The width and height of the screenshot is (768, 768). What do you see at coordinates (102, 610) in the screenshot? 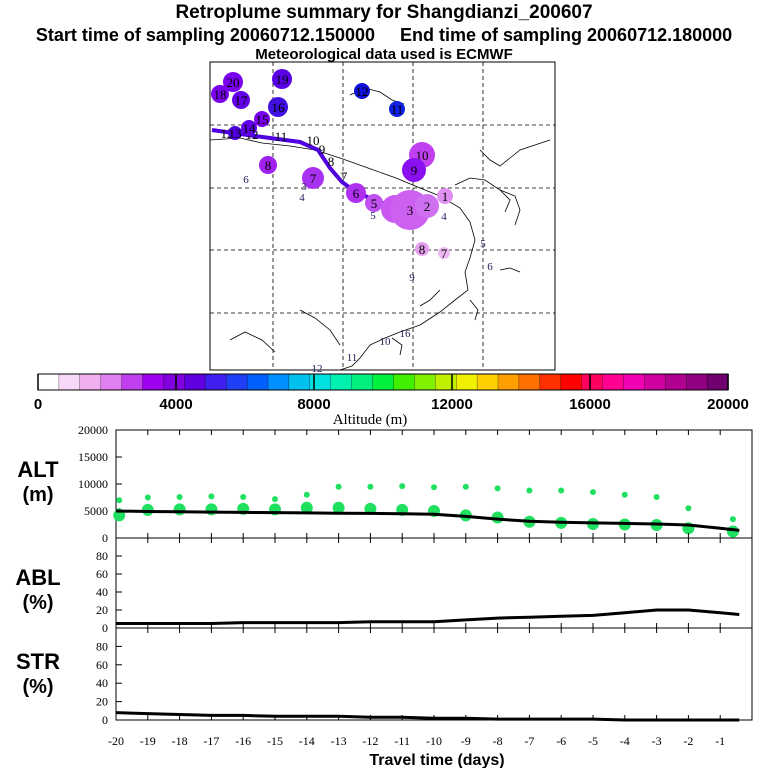
I see `abl-ytick-label: 20` at bounding box center [102, 610].